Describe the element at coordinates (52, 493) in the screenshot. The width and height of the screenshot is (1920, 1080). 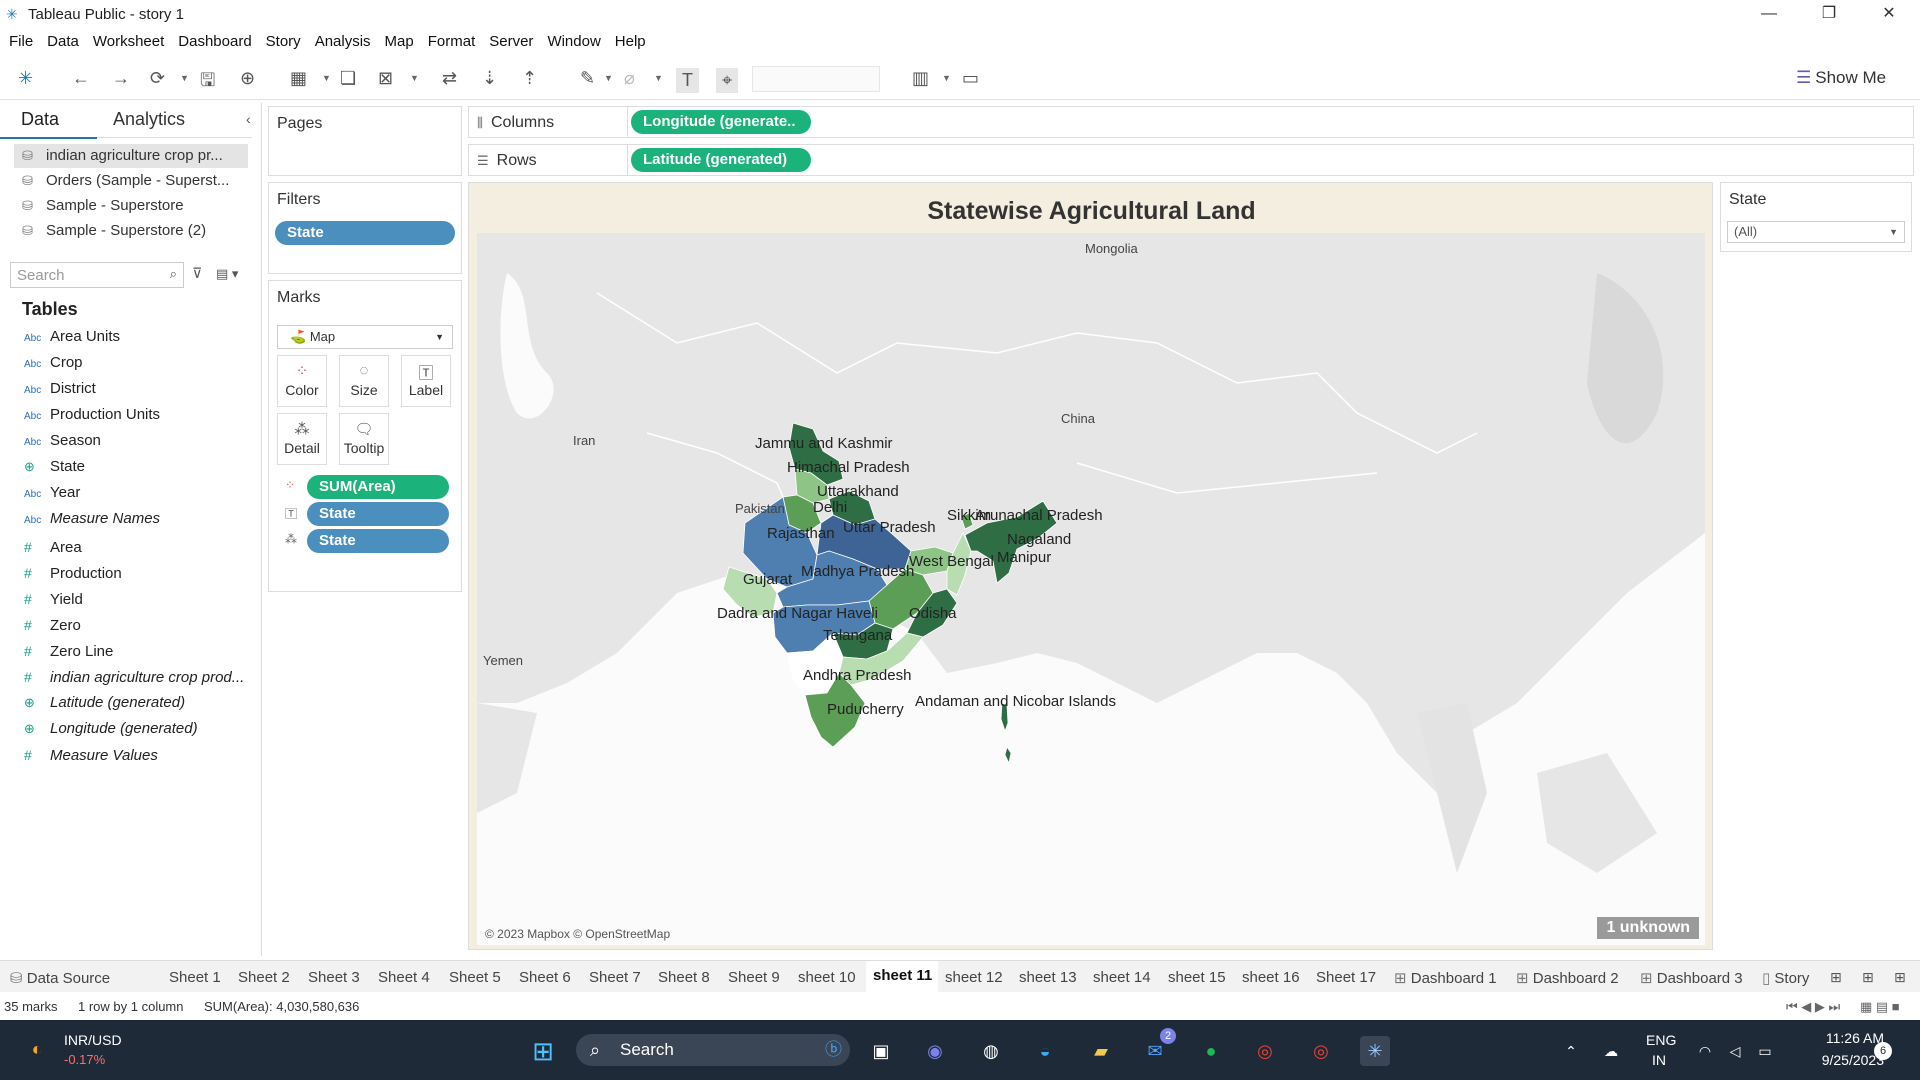
I see `field-year: Abc Year` at that location.